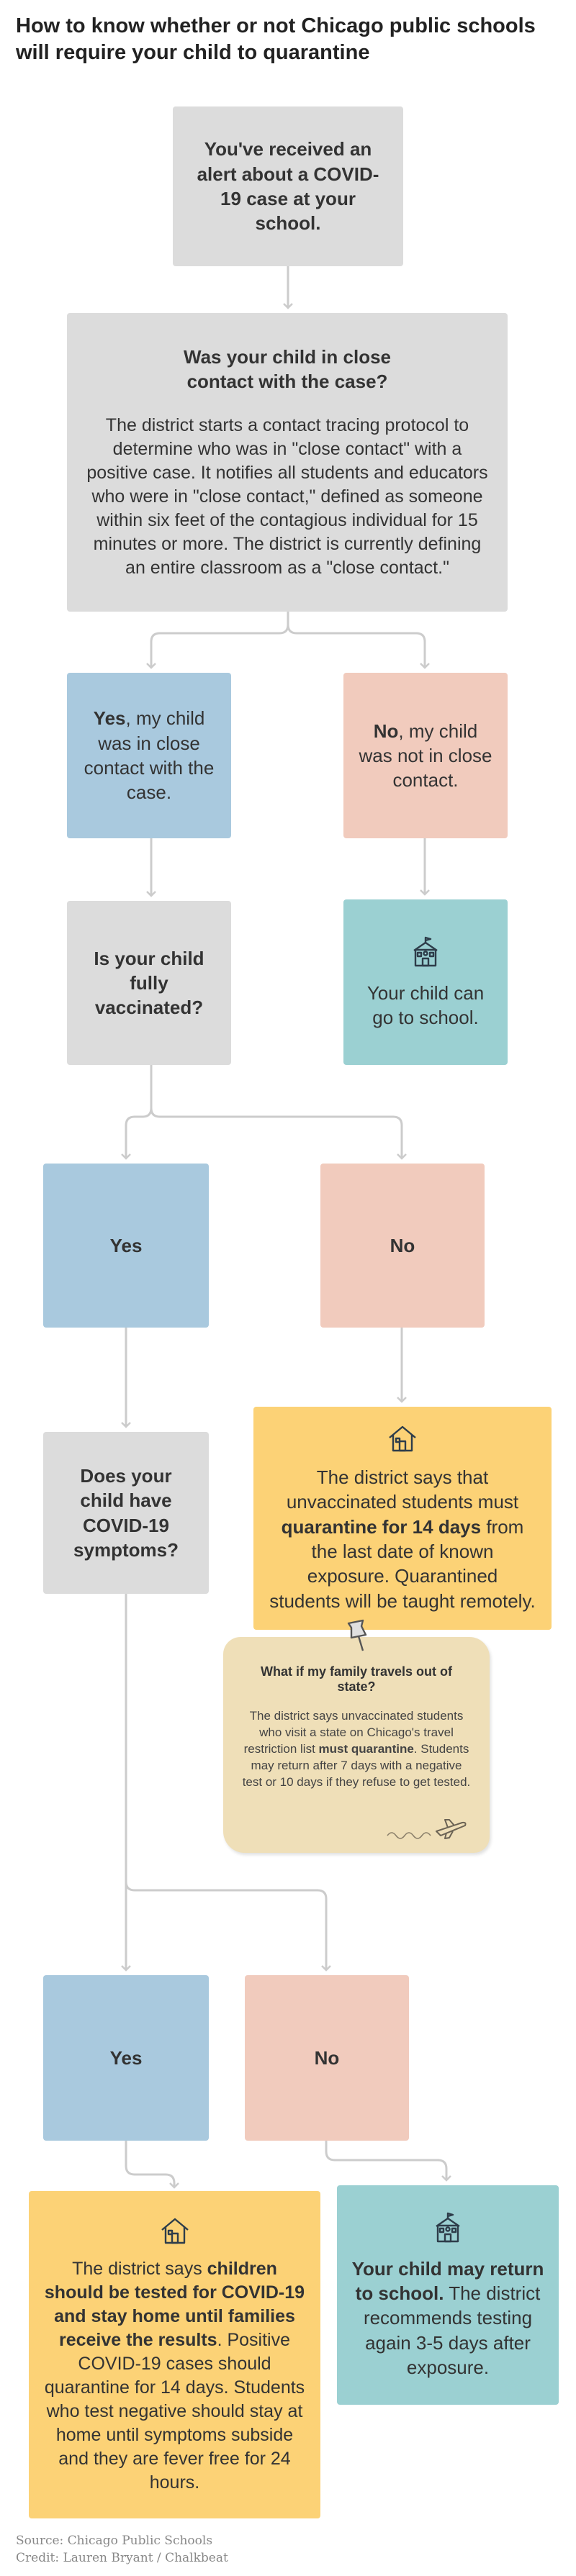 The height and width of the screenshot is (2576, 576). What do you see at coordinates (139, 2268) in the screenshot?
I see `tested-pre: The district says` at bounding box center [139, 2268].